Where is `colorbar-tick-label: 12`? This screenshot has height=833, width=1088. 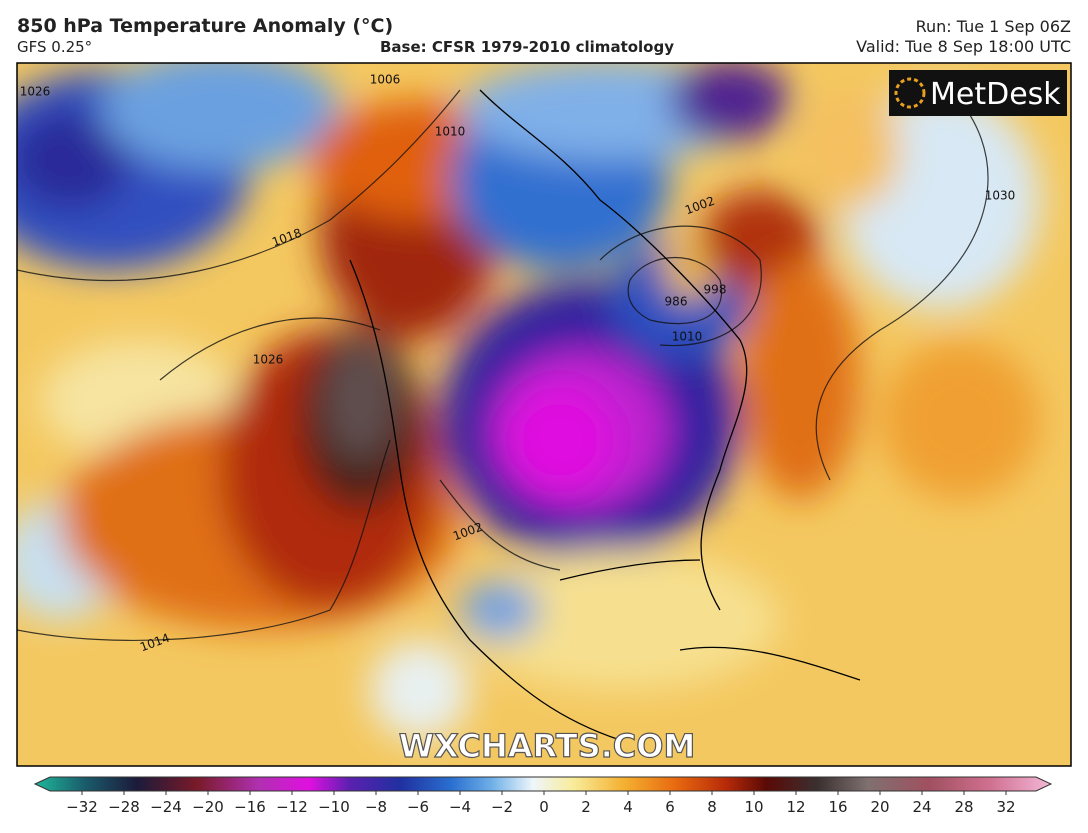 colorbar-tick-label: 12 is located at coordinates (795, 807).